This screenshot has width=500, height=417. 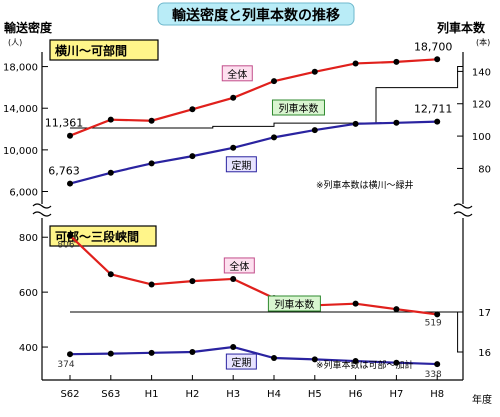 What do you see at coordinates (484, 353) in the screenshot?
I see `right-tick-label: 16` at bounding box center [484, 353].